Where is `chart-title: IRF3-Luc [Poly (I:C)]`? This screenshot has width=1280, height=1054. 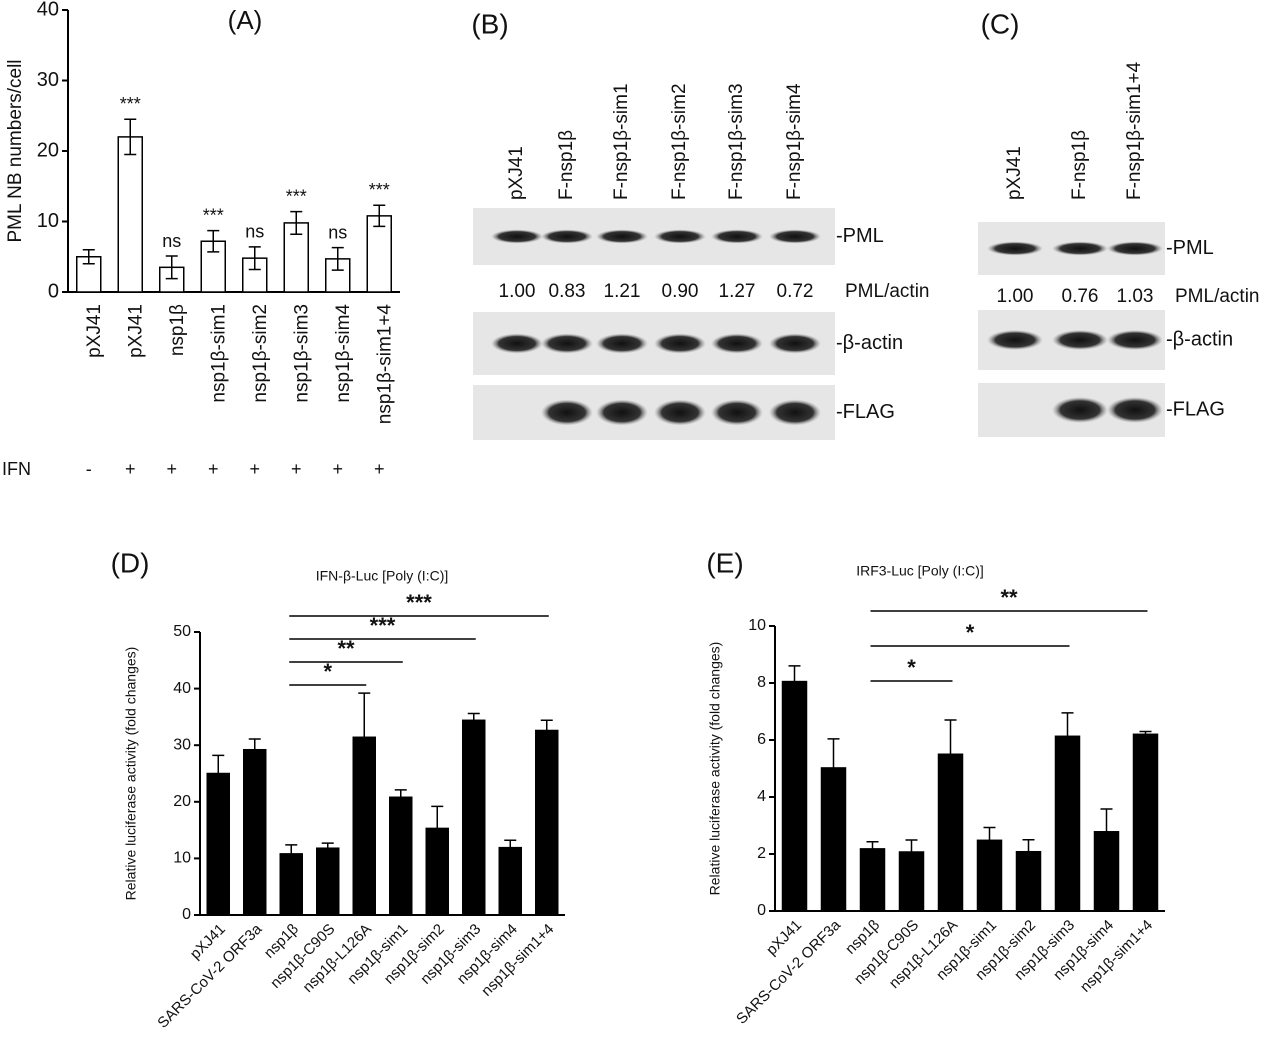 chart-title: IRF3-Luc [Poly (I:C)] is located at coordinates (920, 571).